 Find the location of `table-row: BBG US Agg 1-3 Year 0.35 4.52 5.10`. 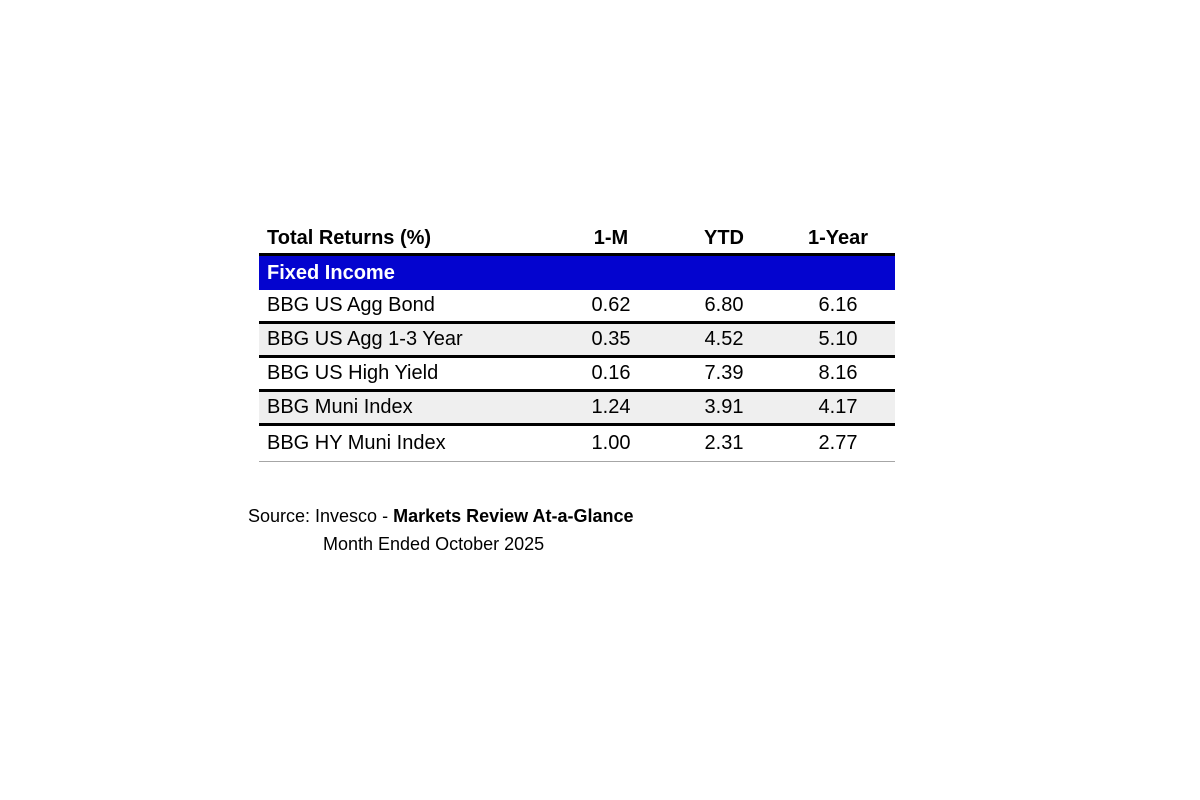

table-row: BBG US Agg 1-3 Year 0.35 4.52 5.10 is located at coordinates (577, 341).